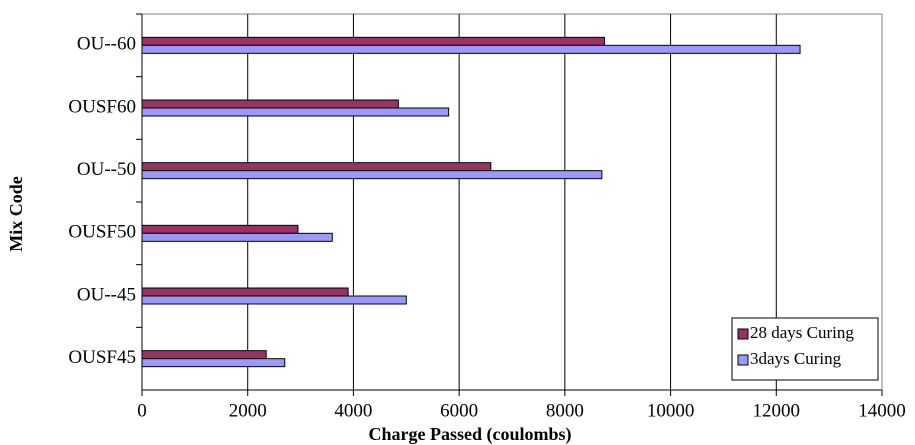  What do you see at coordinates (102, 106) in the screenshot?
I see `y-tick-label: OUSF60` at bounding box center [102, 106].